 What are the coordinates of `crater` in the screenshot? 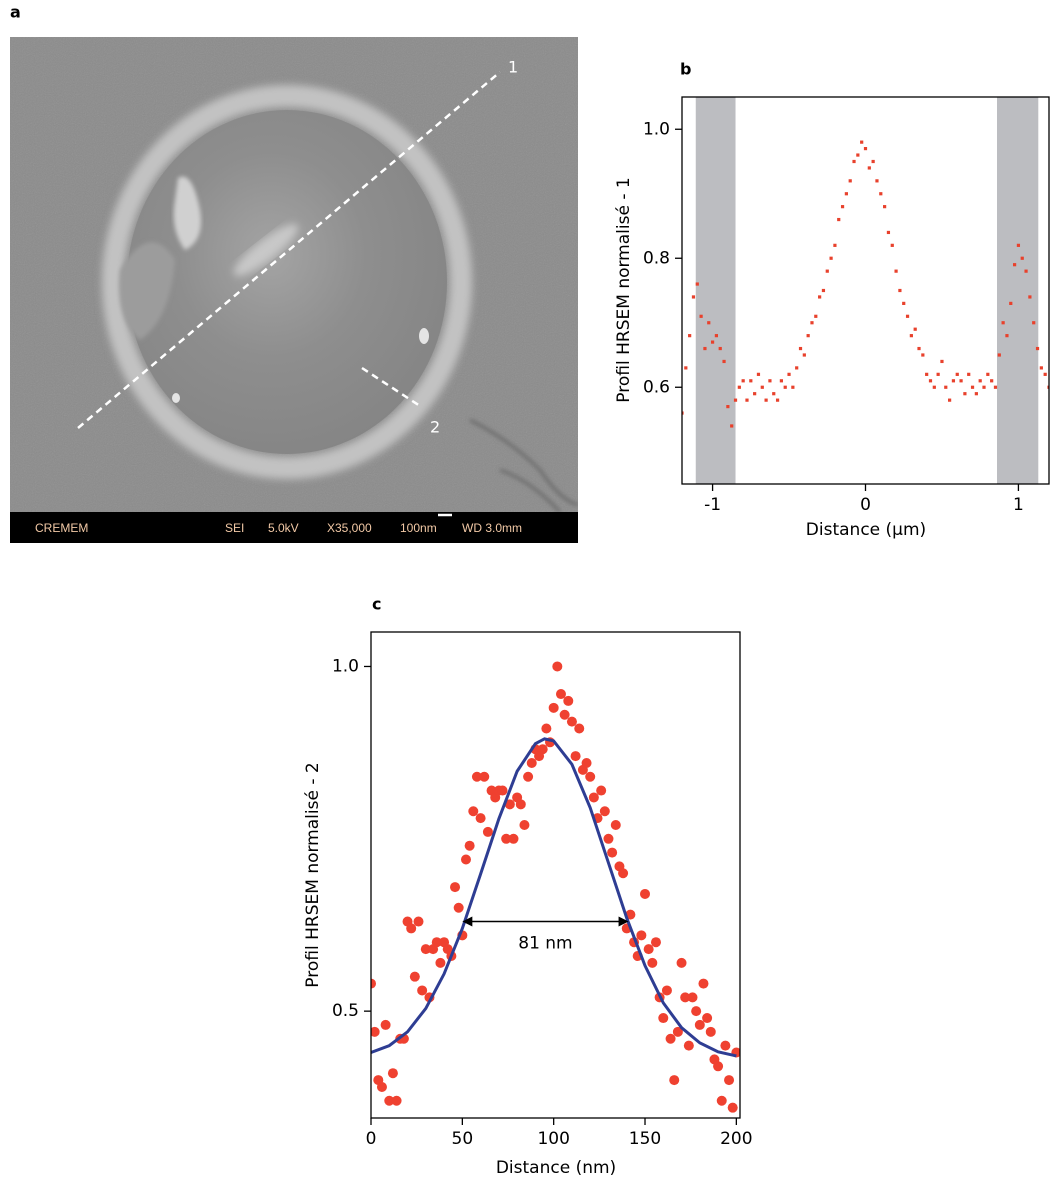 It's located at (287, 282).